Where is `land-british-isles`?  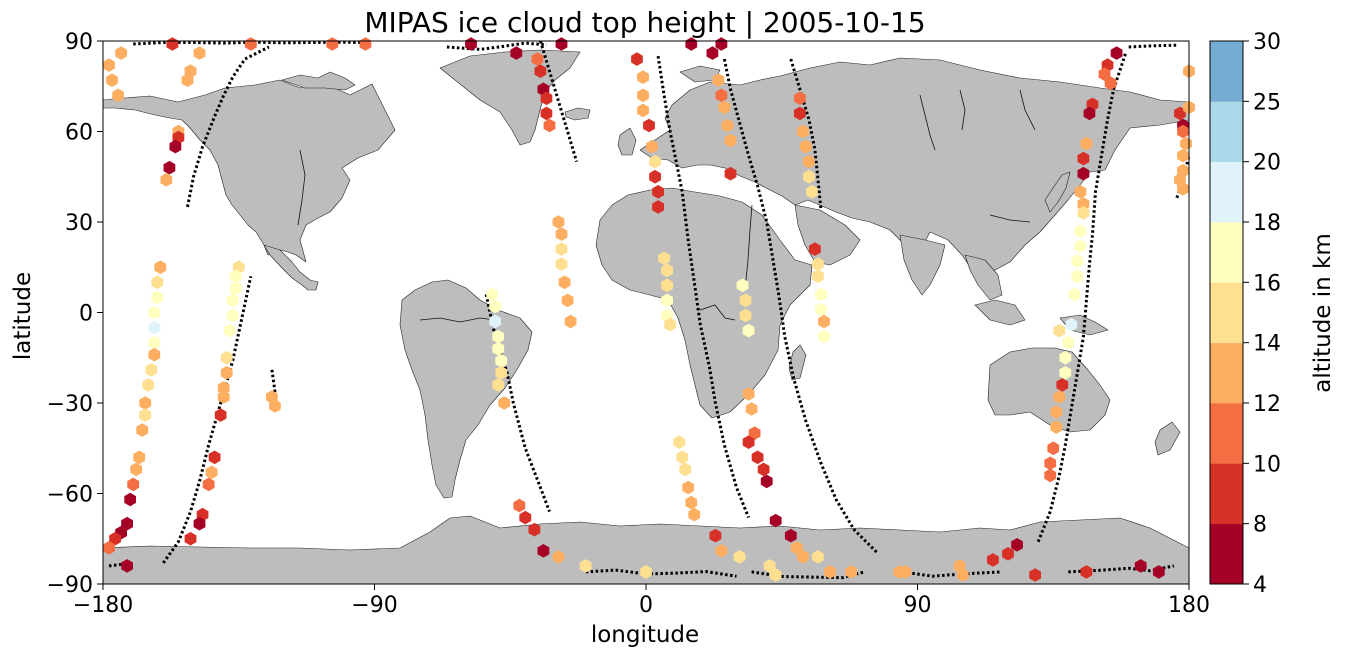
land-british-isles is located at coordinates (627, 141).